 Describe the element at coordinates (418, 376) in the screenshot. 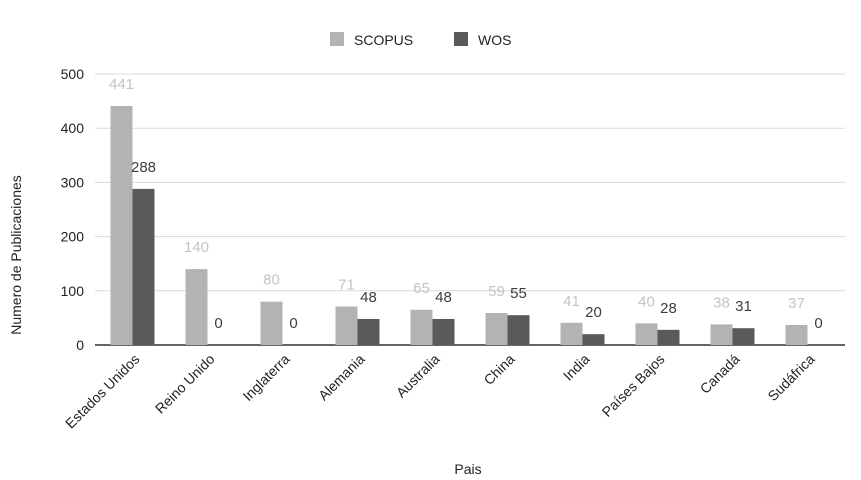

I see `x-category-label: Australia` at that location.